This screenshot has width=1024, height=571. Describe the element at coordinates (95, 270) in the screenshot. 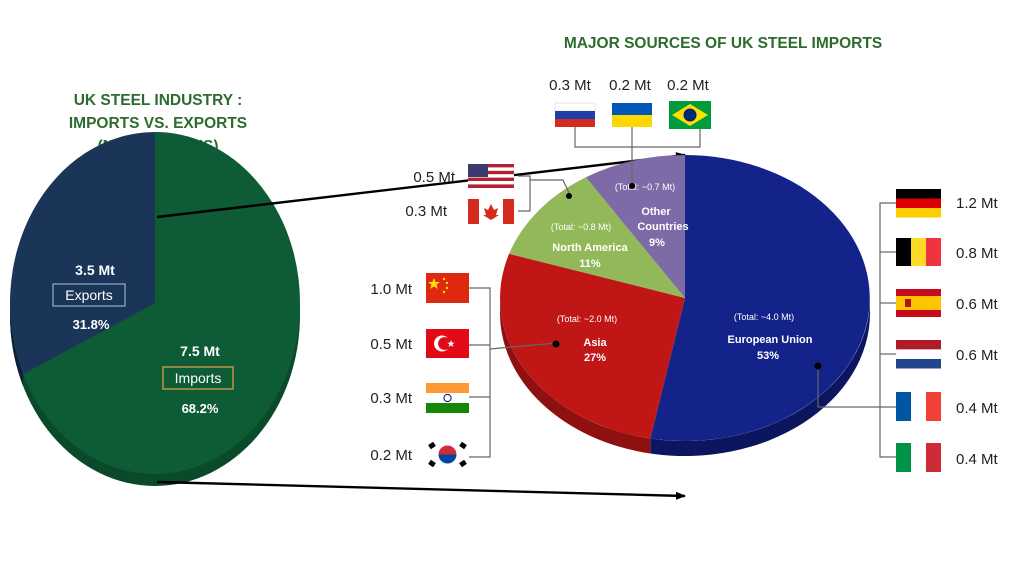

I see `exports-value-label: 3.5 Mt` at that location.